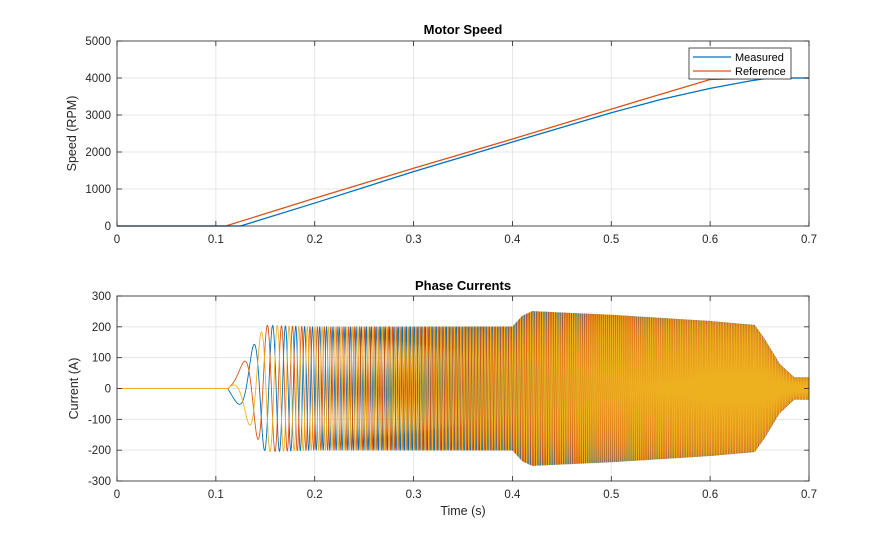 This screenshot has width=895, height=540. Describe the element at coordinates (759, 58) in the screenshot. I see `legend-measured-label: Measured` at that location.